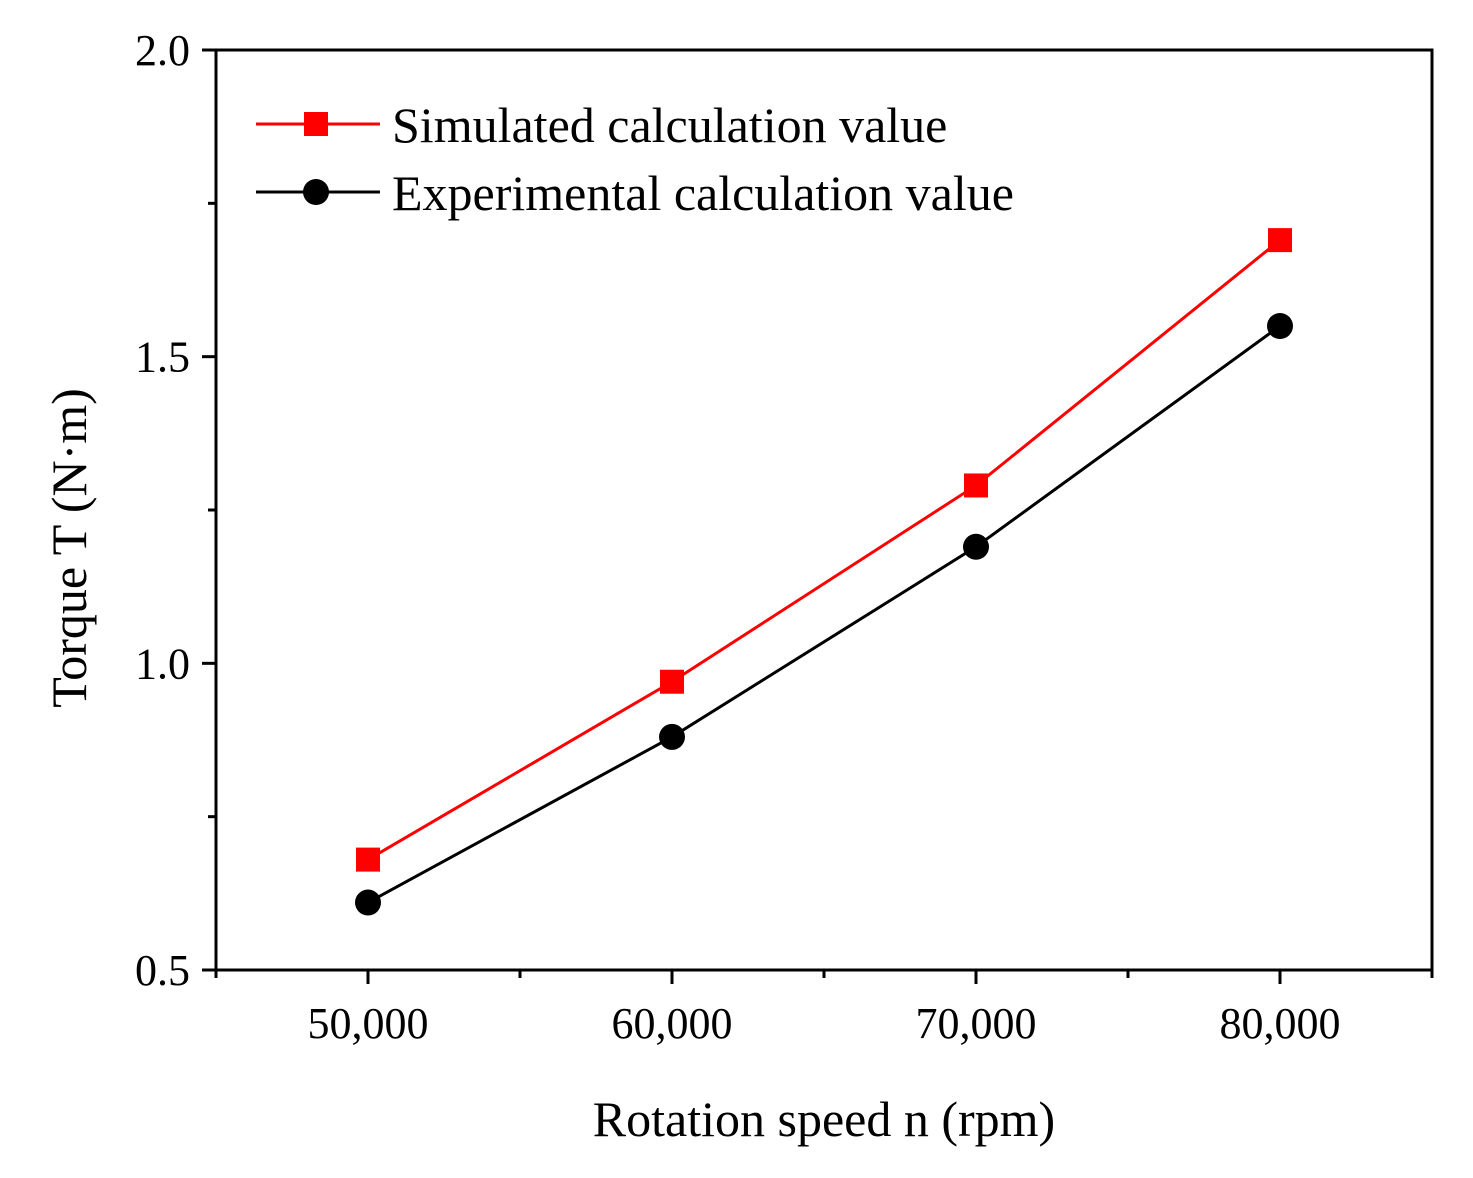 Image resolution: width=1473 pixels, height=1178 pixels. Describe the element at coordinates (316, 192) in the screenshot. I see `legend-marker-experimental` at that location.